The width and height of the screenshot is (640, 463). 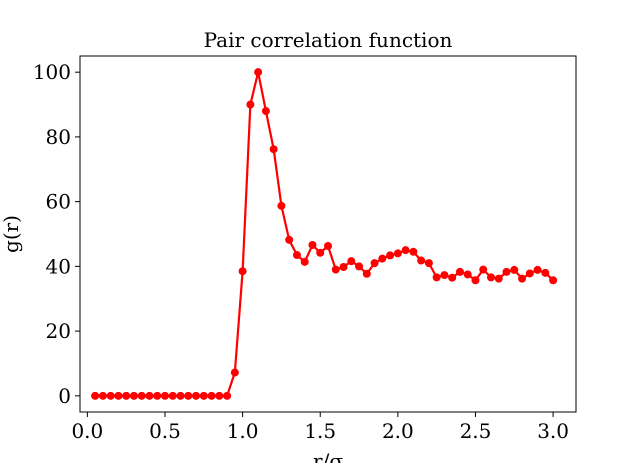 What do you see at coordinates (165, 431) in the screenshot?
I see `x-tick-label: 0.5` at bounding box center [165, 431].